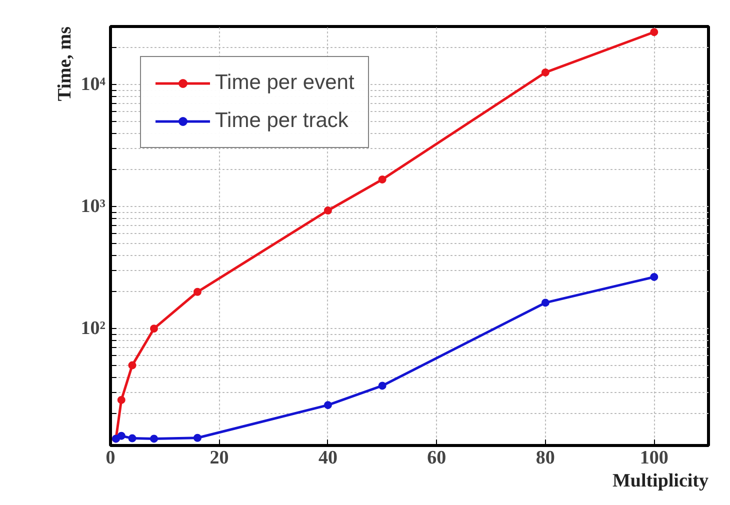 The height and width of the screenshot is (505, 730). What do you see at coordinates (281, 121) in the screenshot?
I see `legend-label: Time per track` at bounding box center [281, 121].